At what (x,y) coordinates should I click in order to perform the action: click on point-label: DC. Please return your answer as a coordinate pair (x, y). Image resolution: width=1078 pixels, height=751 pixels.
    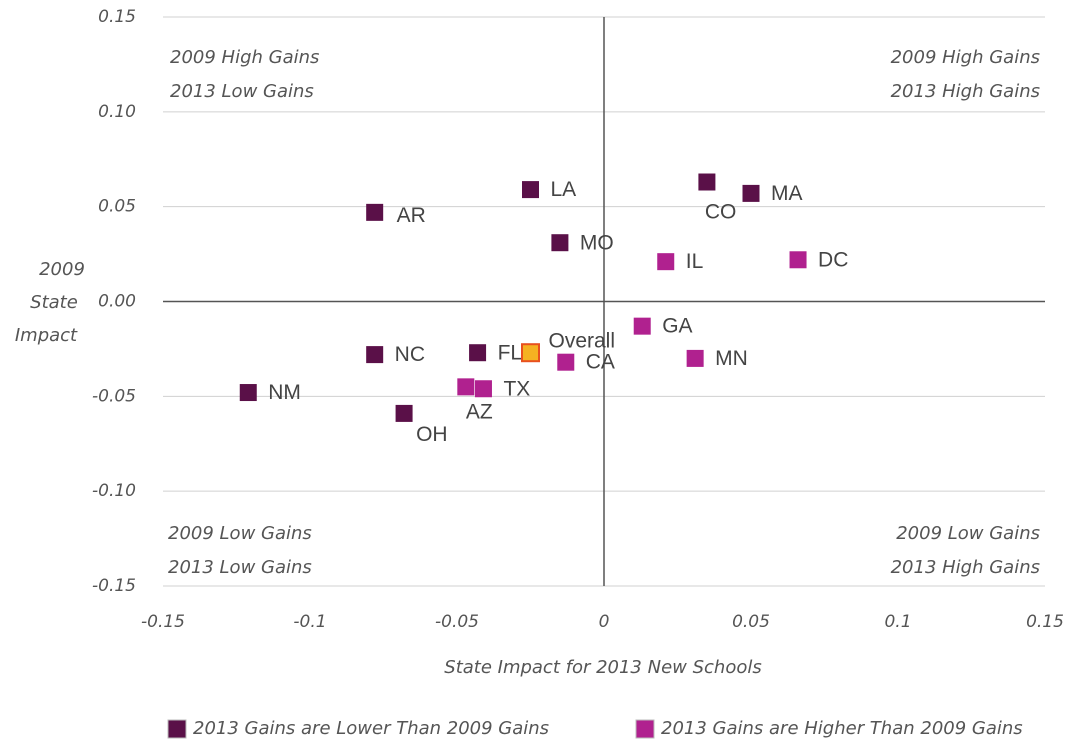
    Looking at the image, I should click on (833, 259).